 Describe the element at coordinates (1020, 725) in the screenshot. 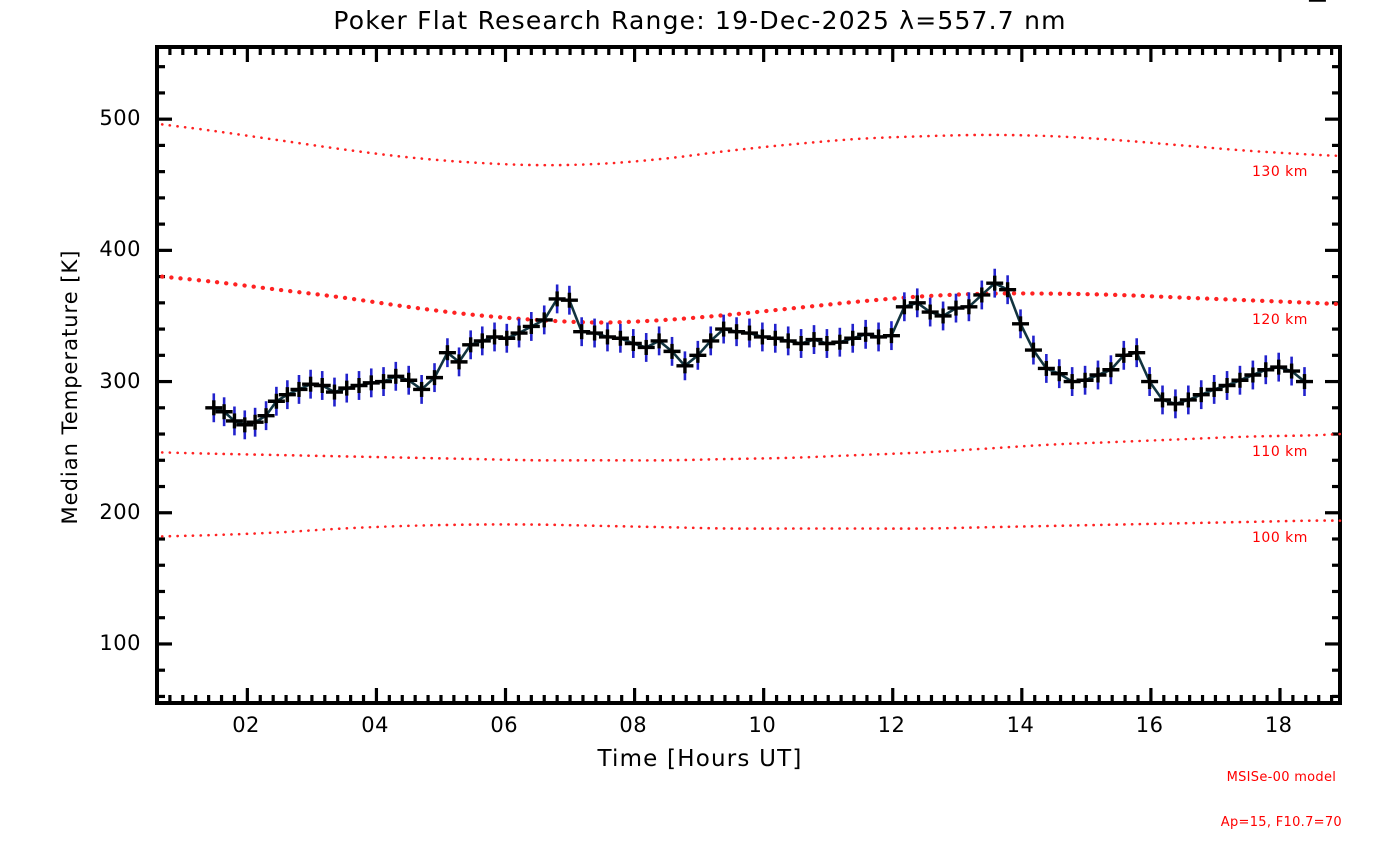

I see `x-tick-label: 14` at that location.